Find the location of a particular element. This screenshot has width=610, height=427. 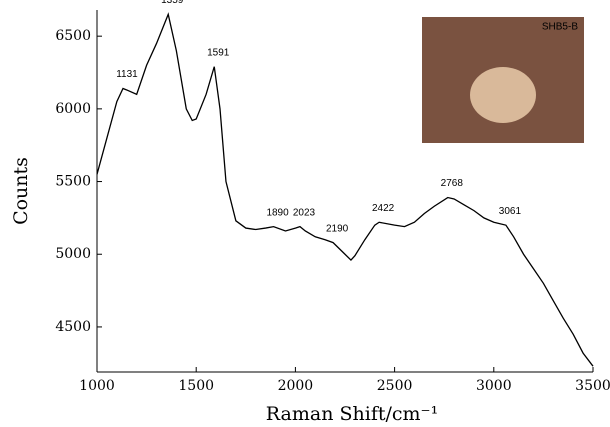

x-tick-label: 2000 is located at coordinates (296, 386).